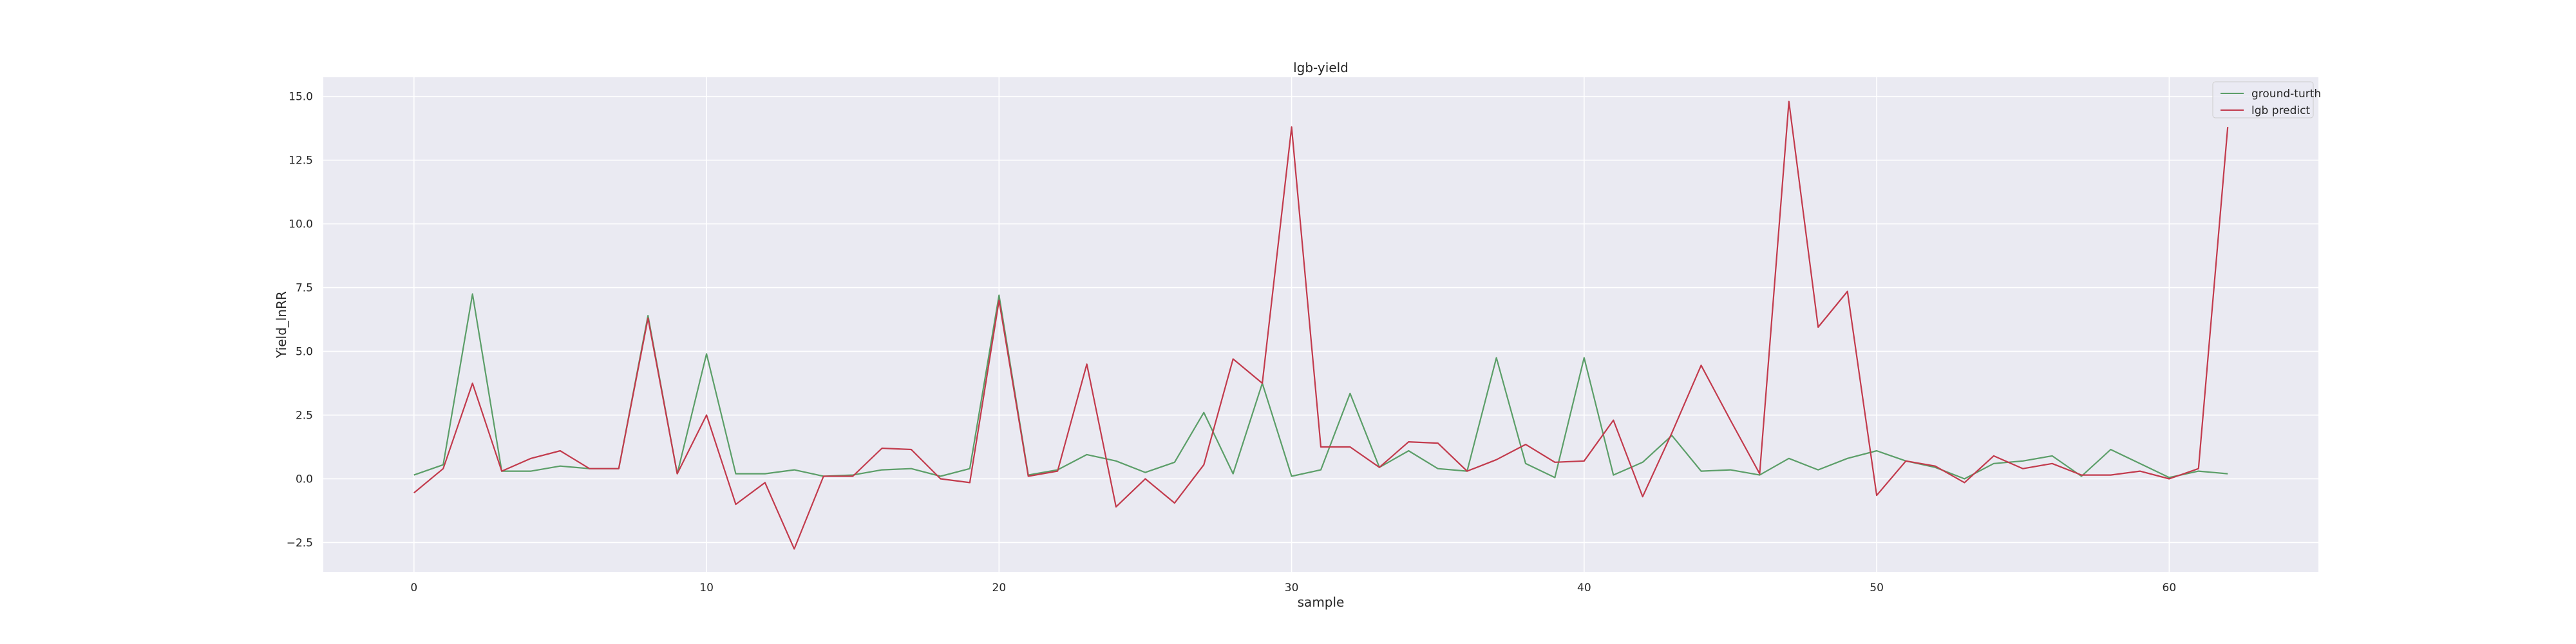  Describe the element at coordinates (281, 325) in the screenshot. I see `y-axis-label: Yield_lnRR` at that location.